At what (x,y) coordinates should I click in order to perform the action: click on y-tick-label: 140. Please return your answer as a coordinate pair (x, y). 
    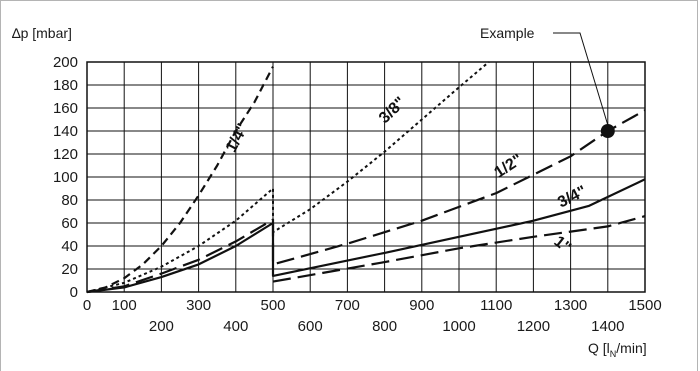
    Looking at the image, I should click on (65, 131).